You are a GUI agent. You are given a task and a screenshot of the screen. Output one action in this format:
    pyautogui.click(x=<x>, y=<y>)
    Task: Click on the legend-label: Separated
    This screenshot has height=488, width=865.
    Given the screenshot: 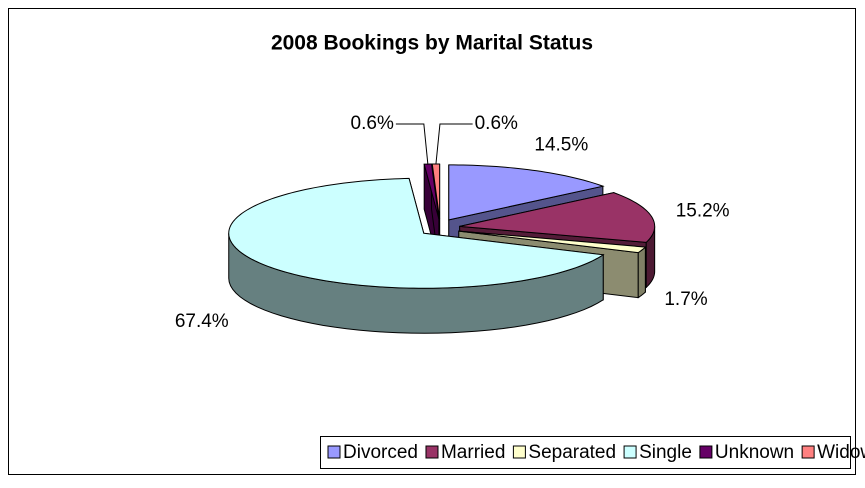 What is the action you would take?
    pyautogui.click(x=572, y=452)
    